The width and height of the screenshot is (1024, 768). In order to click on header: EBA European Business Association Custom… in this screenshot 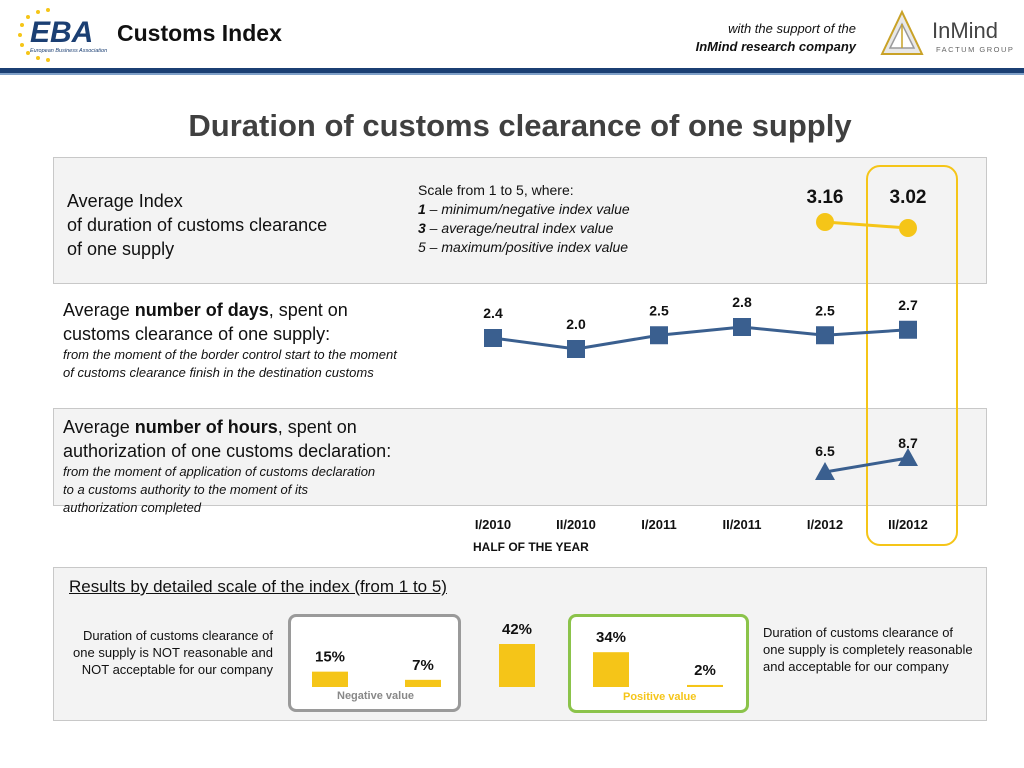, I will do `click(512, 35)`.